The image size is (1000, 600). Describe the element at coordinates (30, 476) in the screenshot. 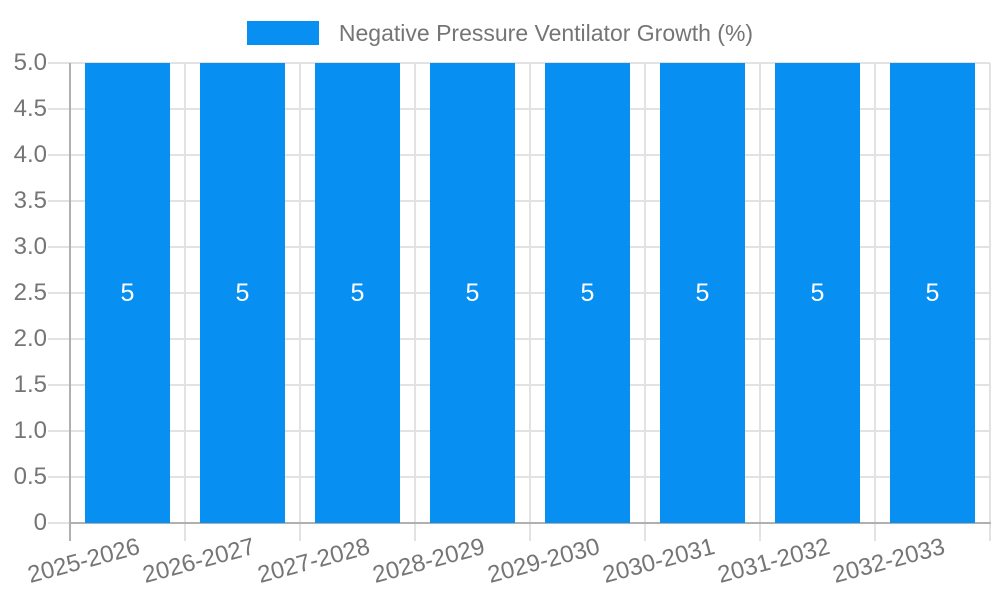

I see `y-axis-label: 0.5` at that location.